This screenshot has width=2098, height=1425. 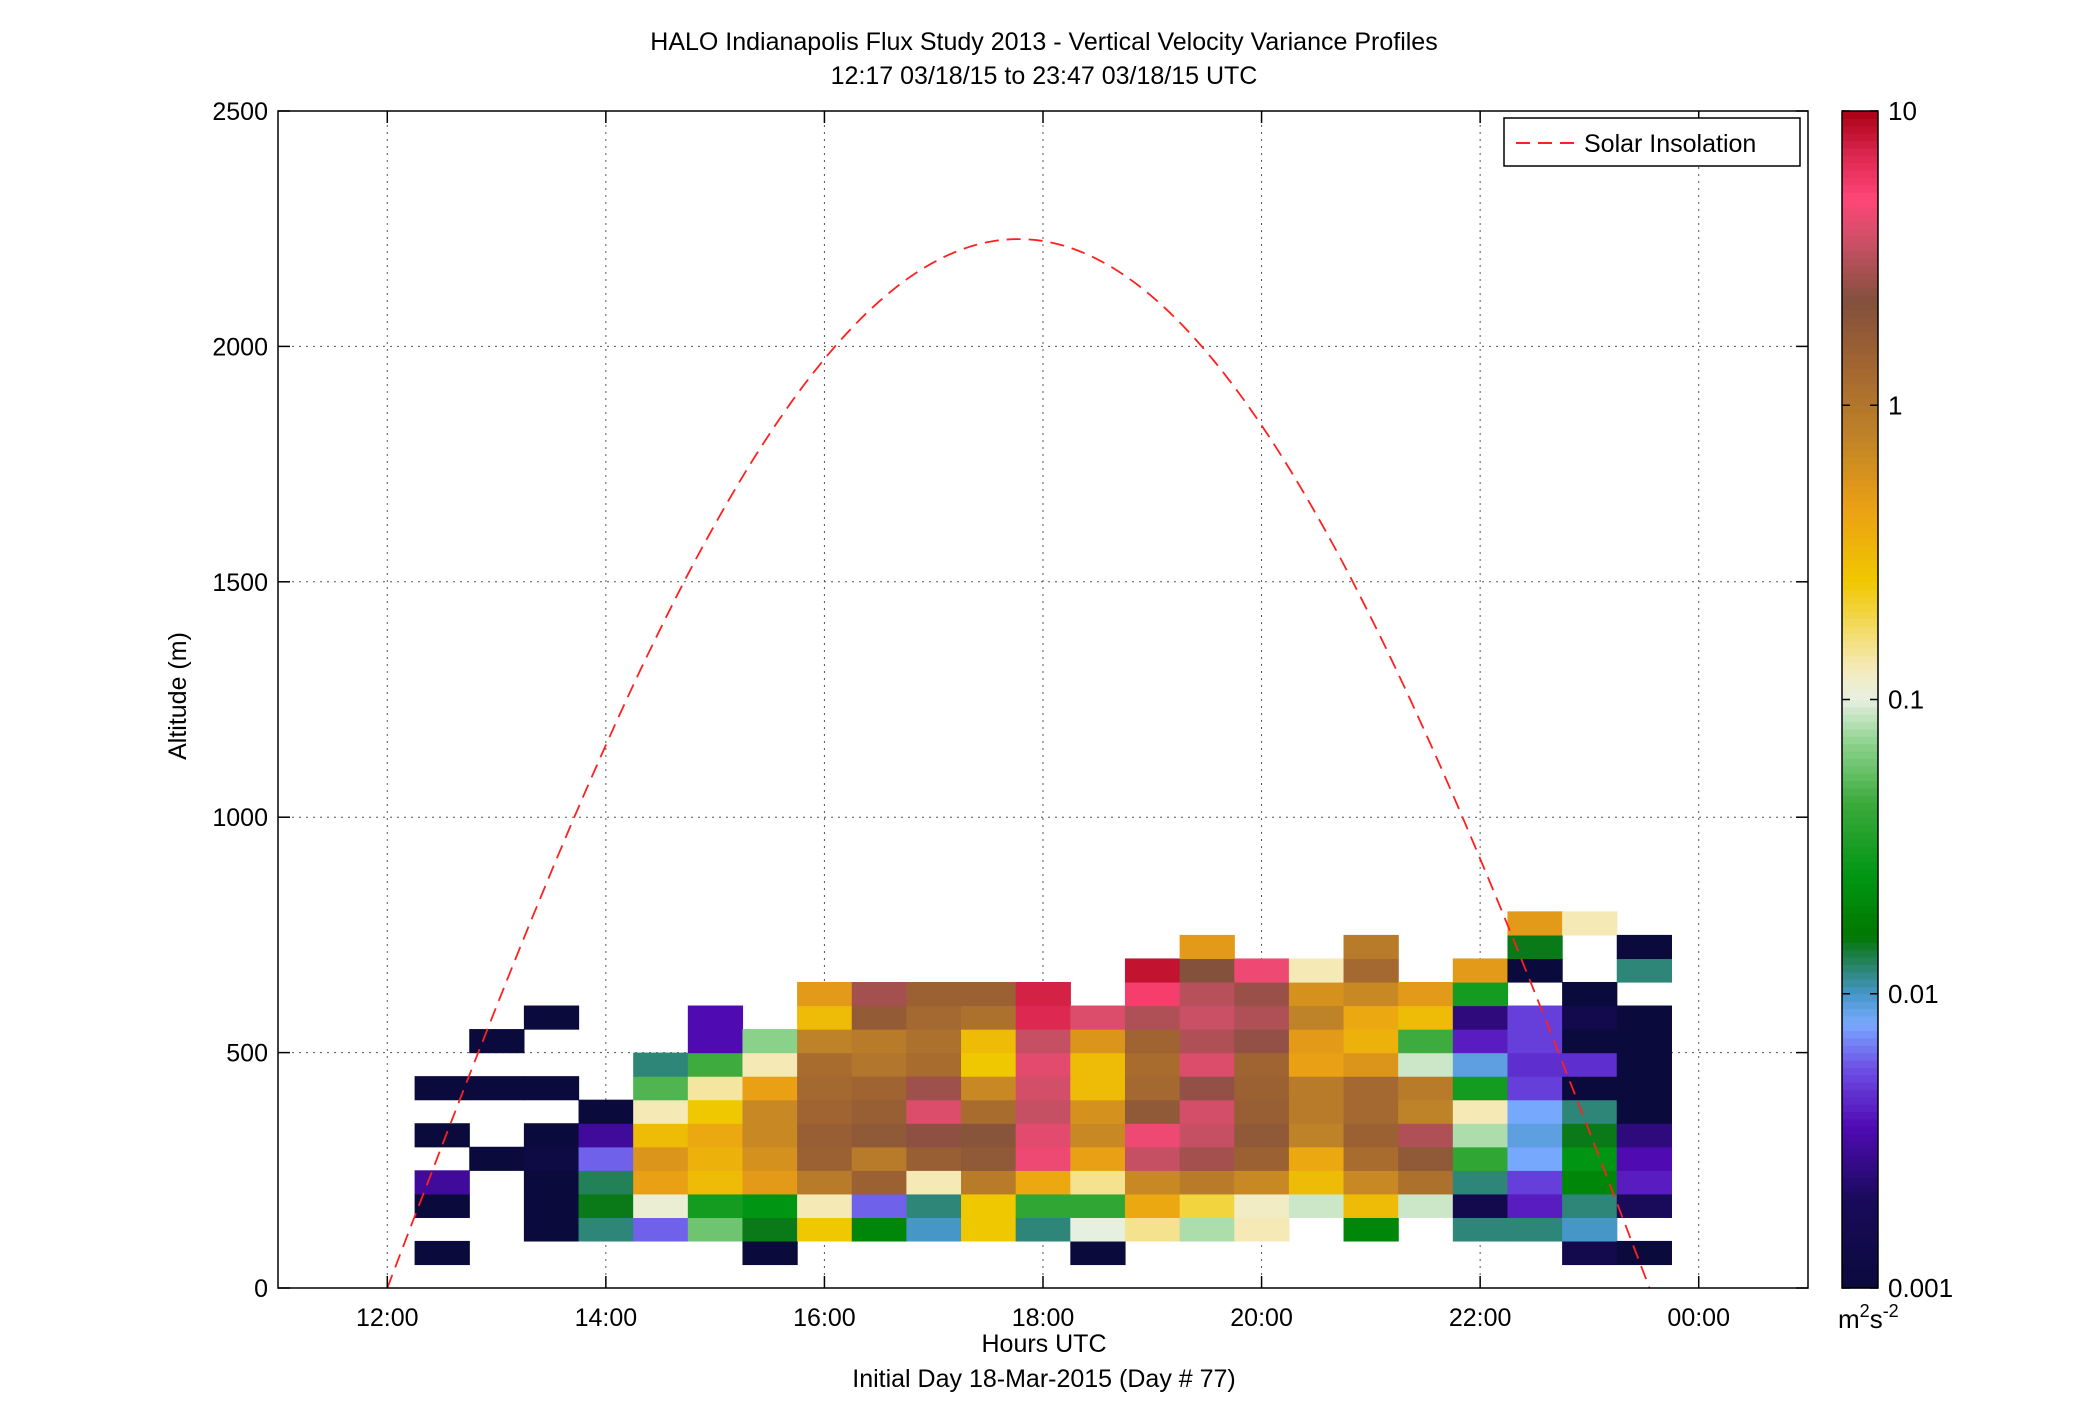 I want to click on x-axis-sublabel: Initial Day 18-Mar-2015 (Day # 77), so click(x=1044, y=1379).